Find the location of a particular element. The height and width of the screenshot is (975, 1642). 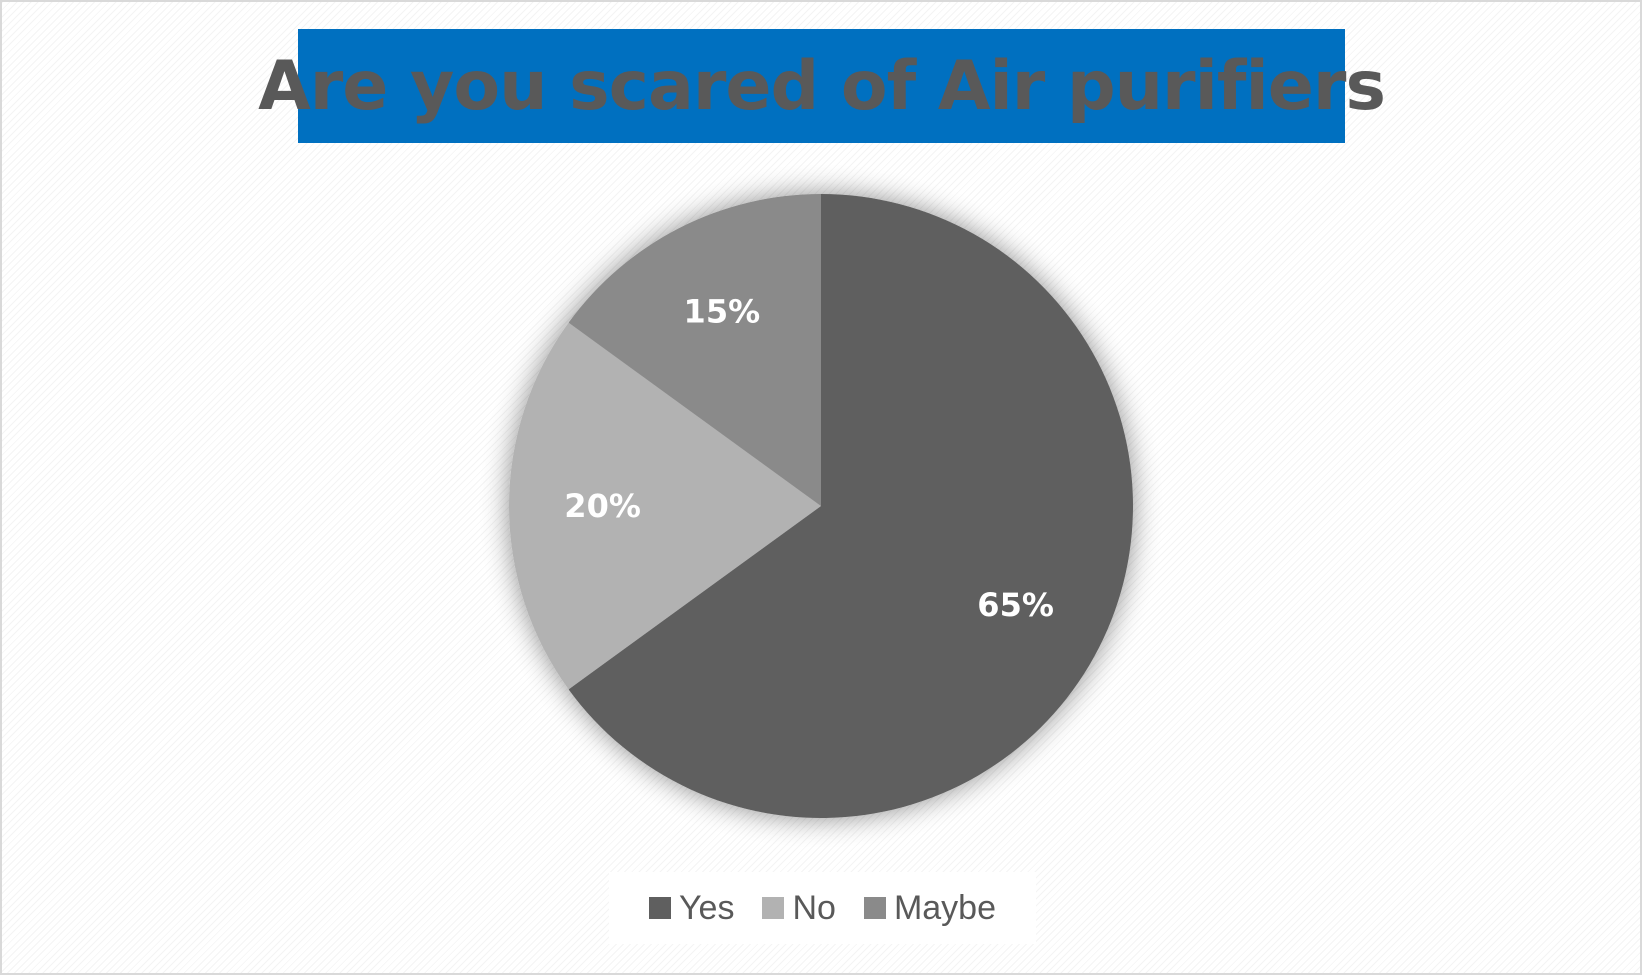

chart-legend: Yes No Maybe is located at coordinates (822, 908).